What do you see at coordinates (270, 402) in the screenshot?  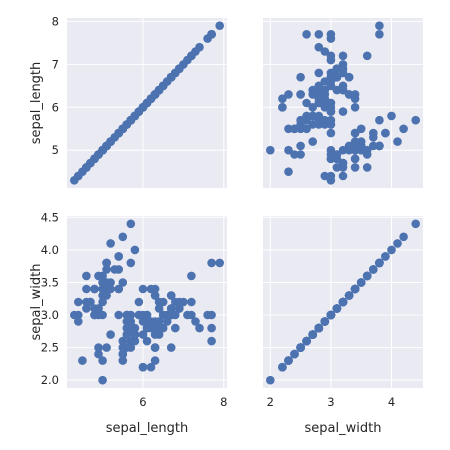 I see `x-tick-label: 2` at bounding box center [270, 402].